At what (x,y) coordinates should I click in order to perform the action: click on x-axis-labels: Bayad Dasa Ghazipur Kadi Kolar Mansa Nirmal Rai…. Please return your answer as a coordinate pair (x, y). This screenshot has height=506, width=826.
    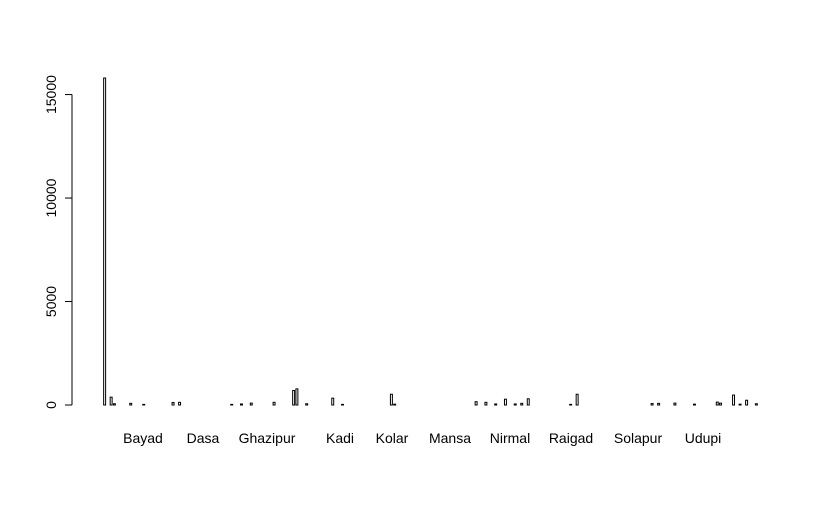
    Looking at the image, I should click on (422, 438).